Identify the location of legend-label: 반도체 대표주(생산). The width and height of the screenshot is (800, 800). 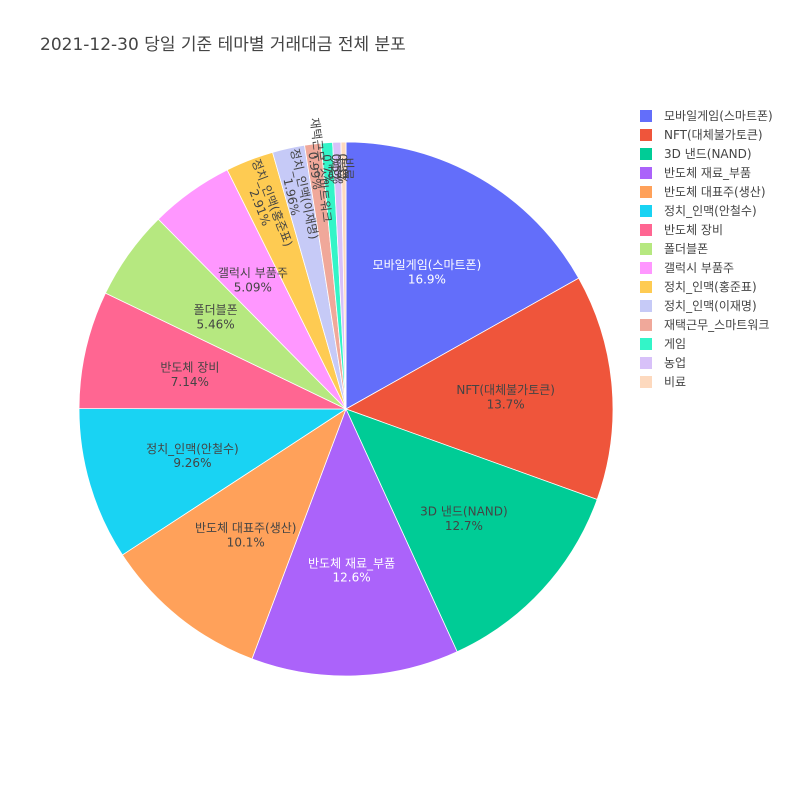
(715, 192).